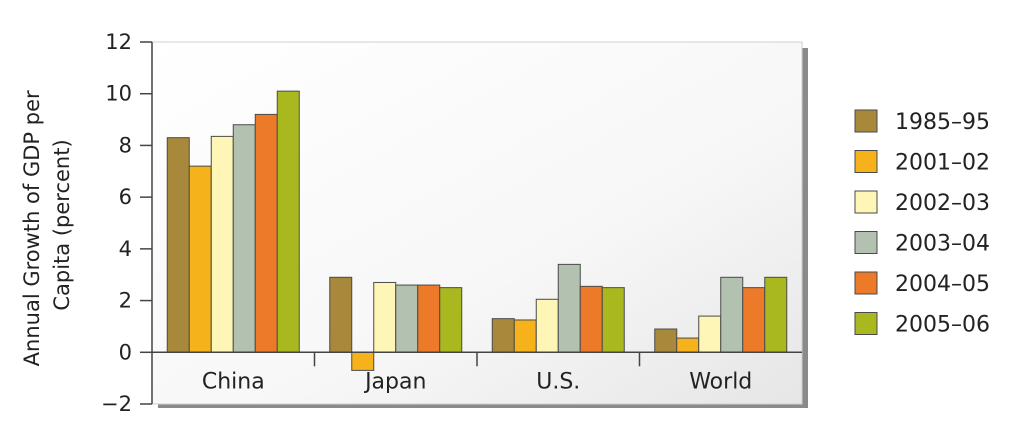 This screenshot has height=433, width=1015. What do you see at coordinates (125, 352) in the screenshot?
I see `y-tick-label: 0` at bounding box center [125, 352].